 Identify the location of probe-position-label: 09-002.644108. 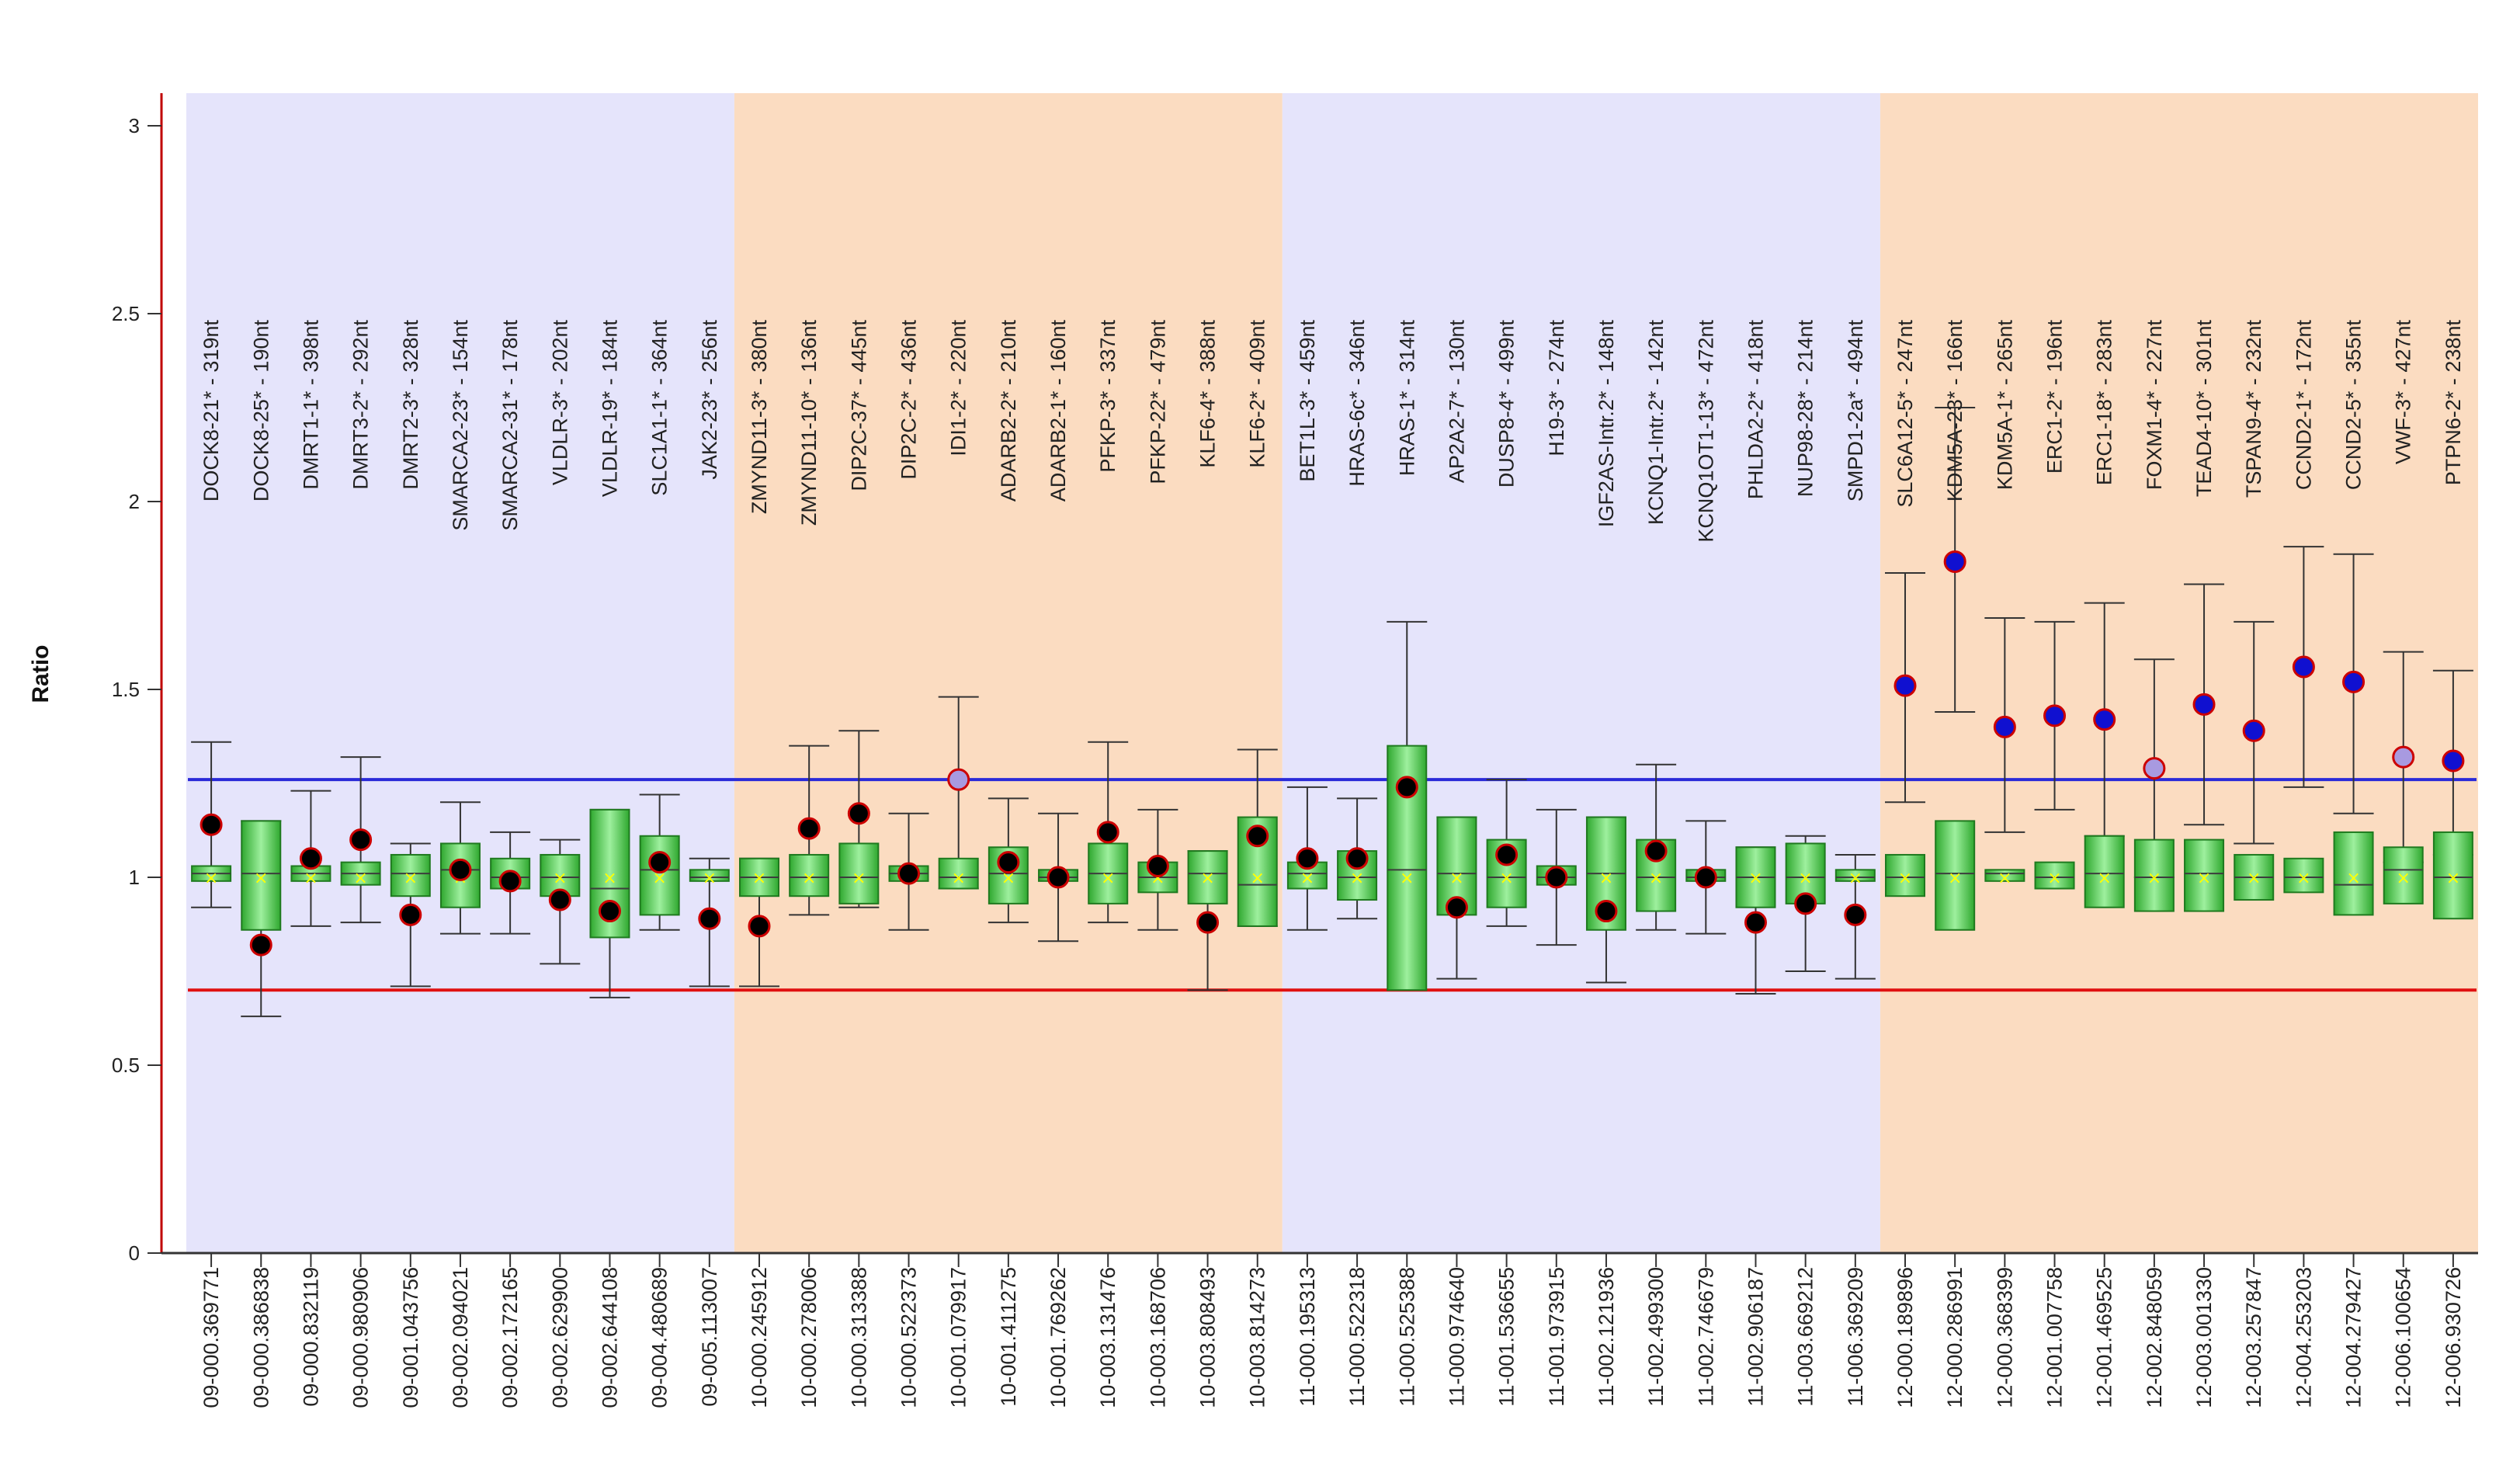
(609, 1337).